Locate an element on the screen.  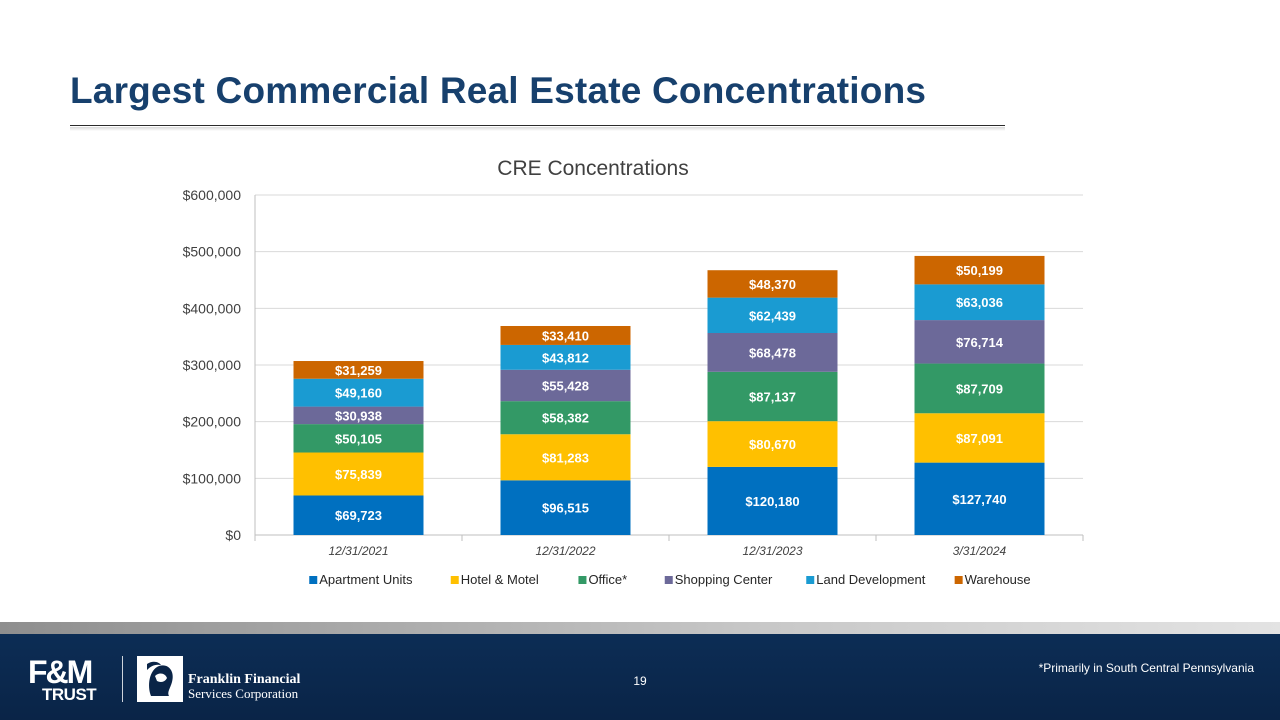
page-number: 19 is located at coordinates (640, 681).